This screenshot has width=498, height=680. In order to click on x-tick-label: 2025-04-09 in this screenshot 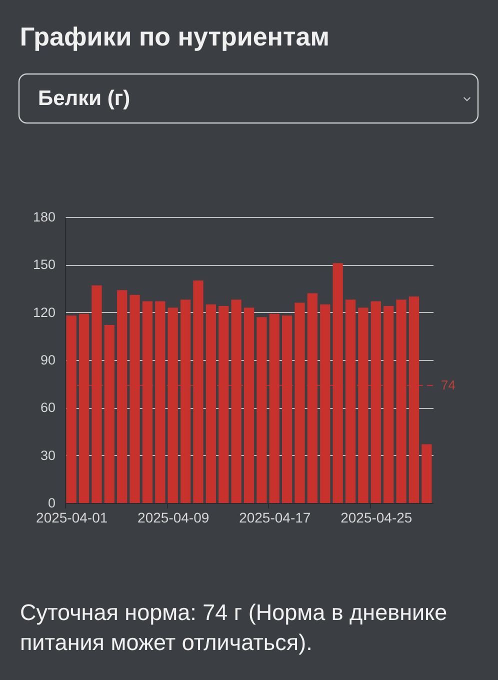, I will do `click(174, 518)`.